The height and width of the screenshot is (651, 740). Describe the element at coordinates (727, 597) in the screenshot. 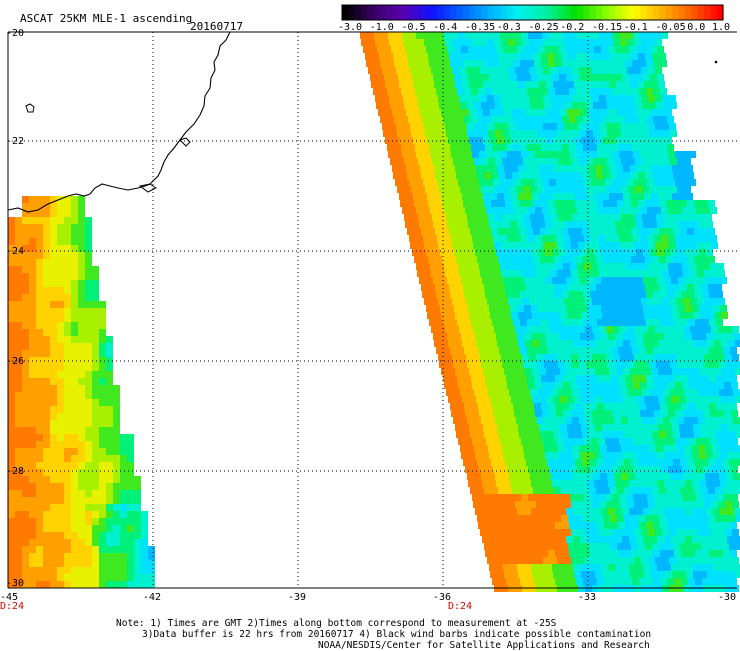

I see `lon-label: -30` at that location.